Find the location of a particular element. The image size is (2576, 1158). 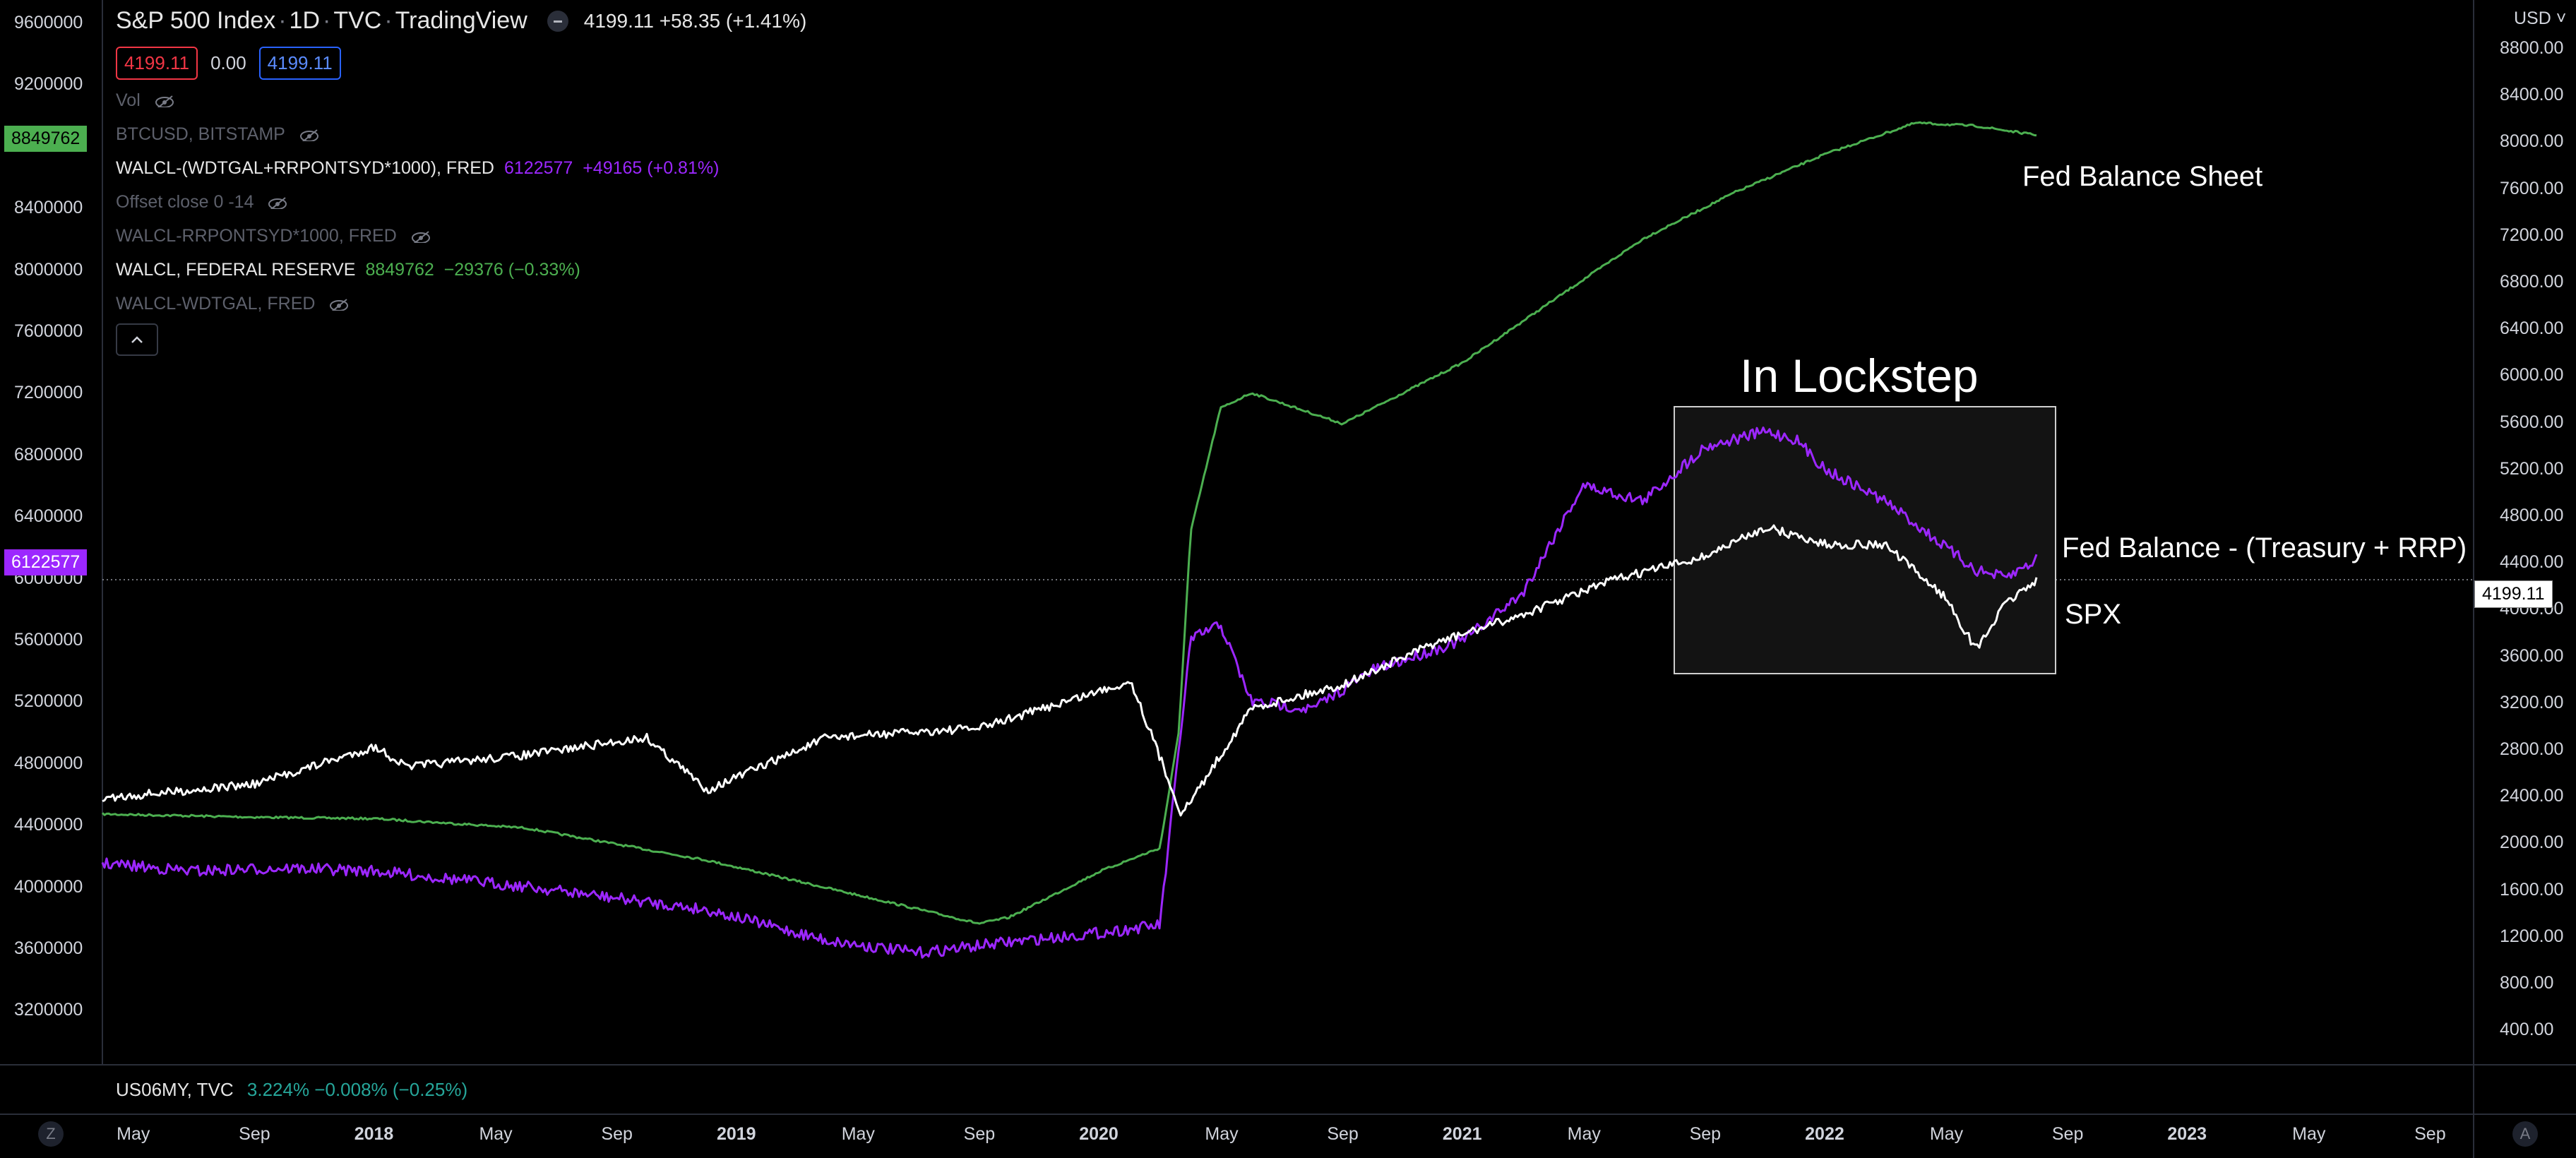

right-axis-tick: 400.00 is located at coordinates (2527, 1030).